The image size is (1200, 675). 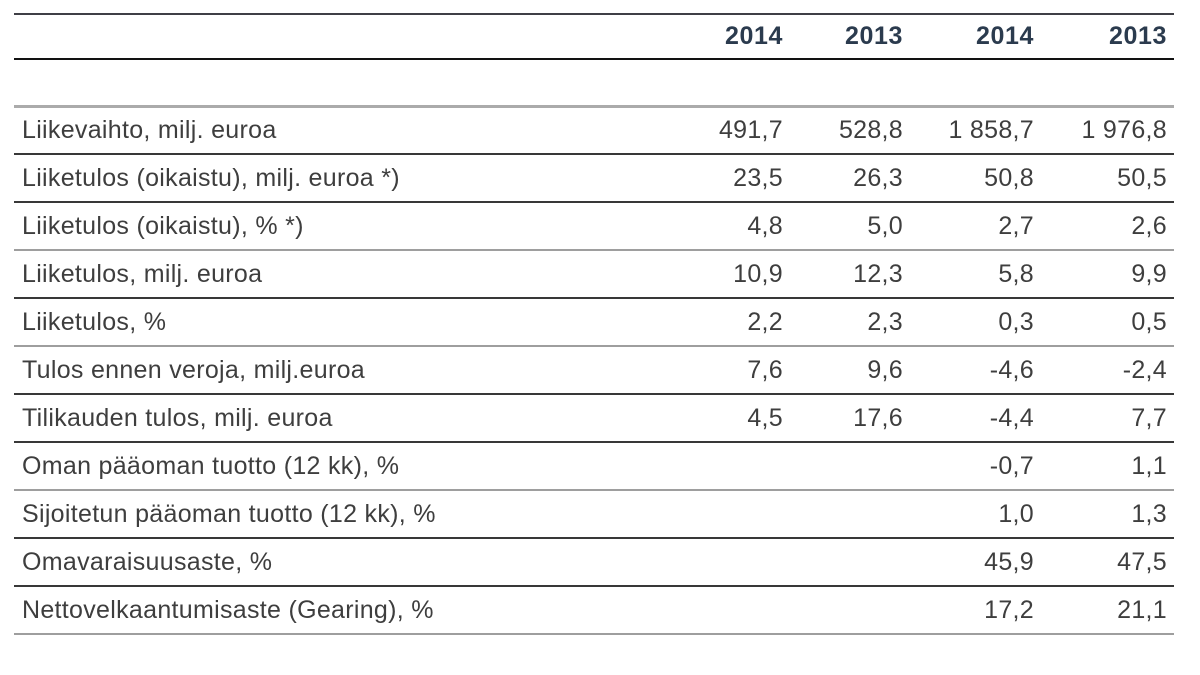 I want to click on cell-value: 17,2, so click(x=1009, y=609).